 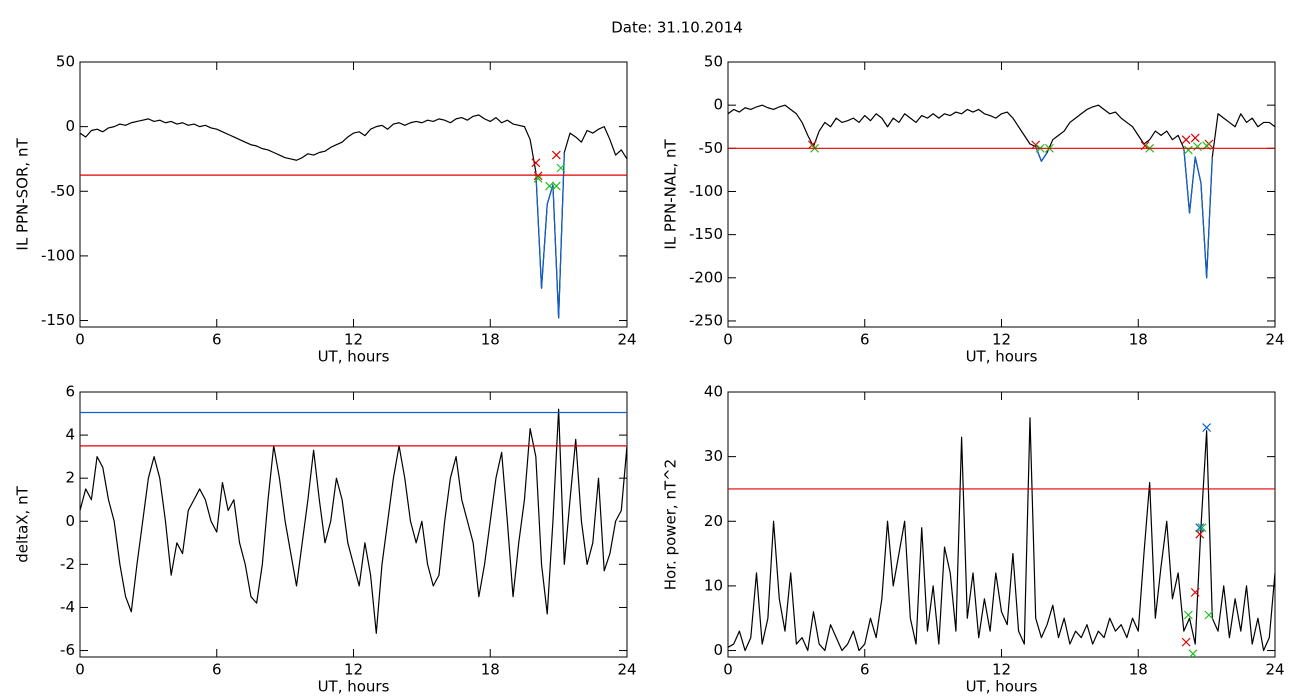 What do you see at coordinates (67, 564) in the screenshot?
I see `y-tick-label: -2` at bounding box center [67, 564].